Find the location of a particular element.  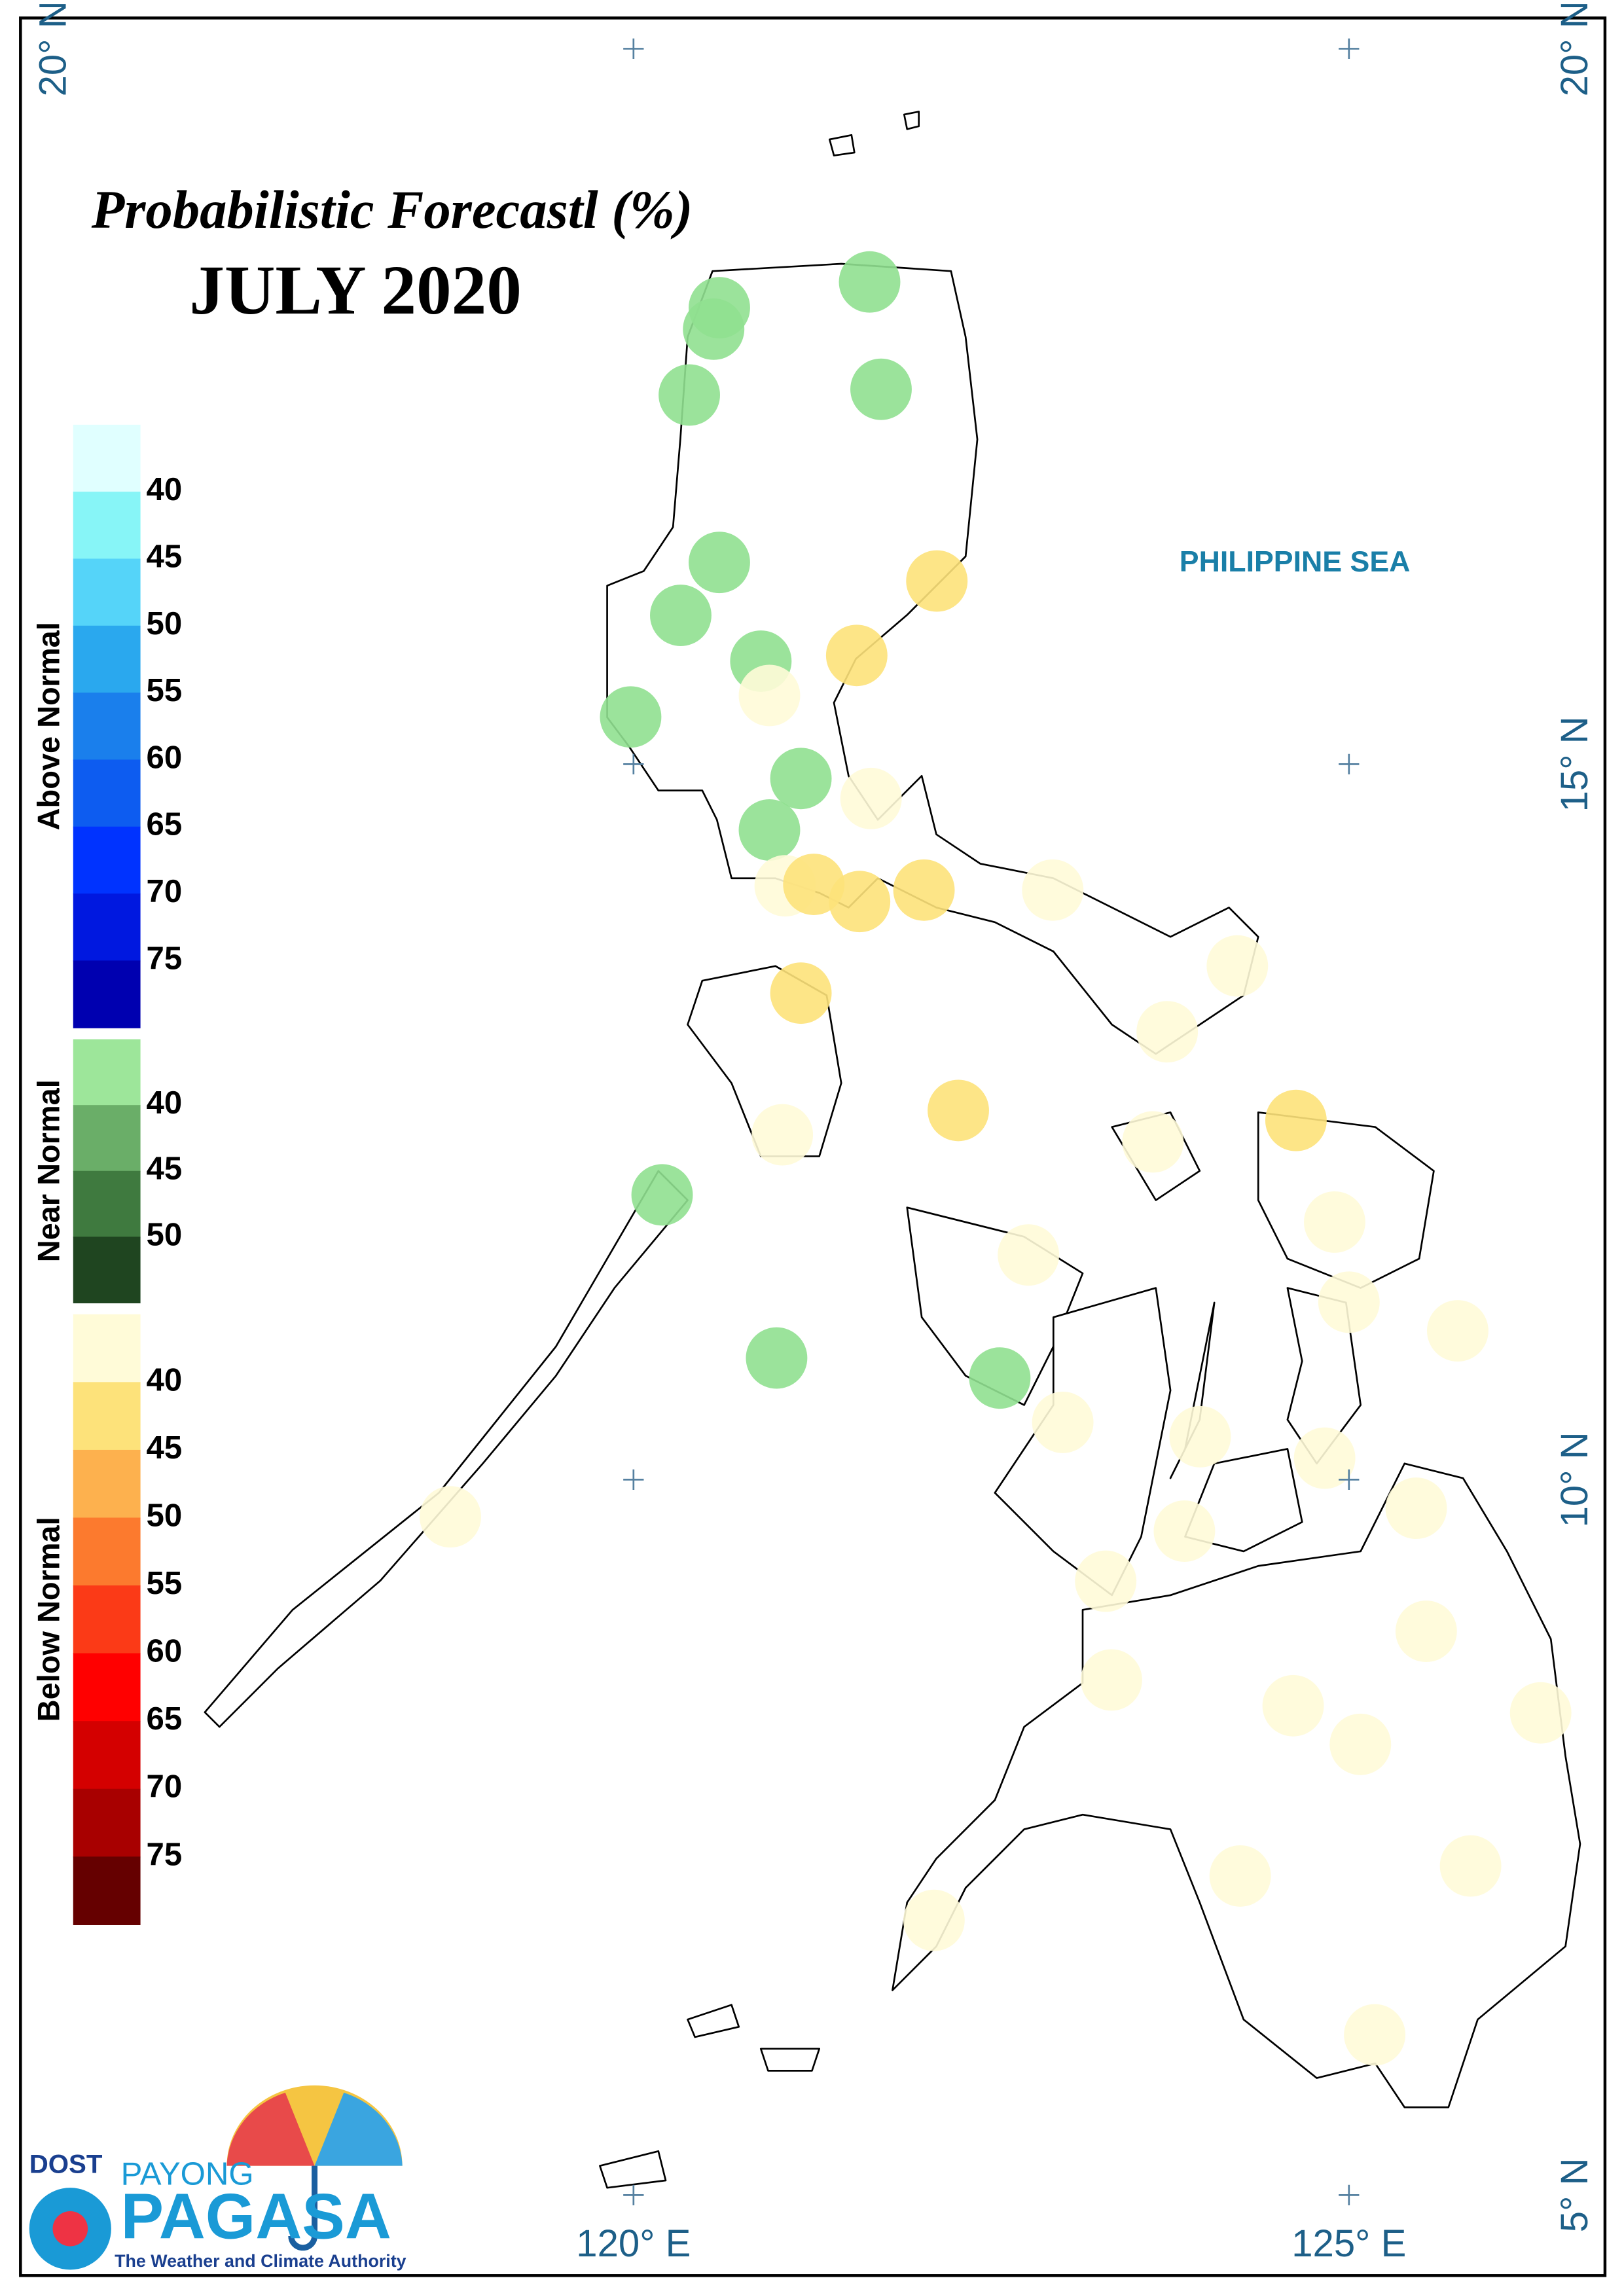

legend-tick-label: 55 is located at coordinates (165, 690).